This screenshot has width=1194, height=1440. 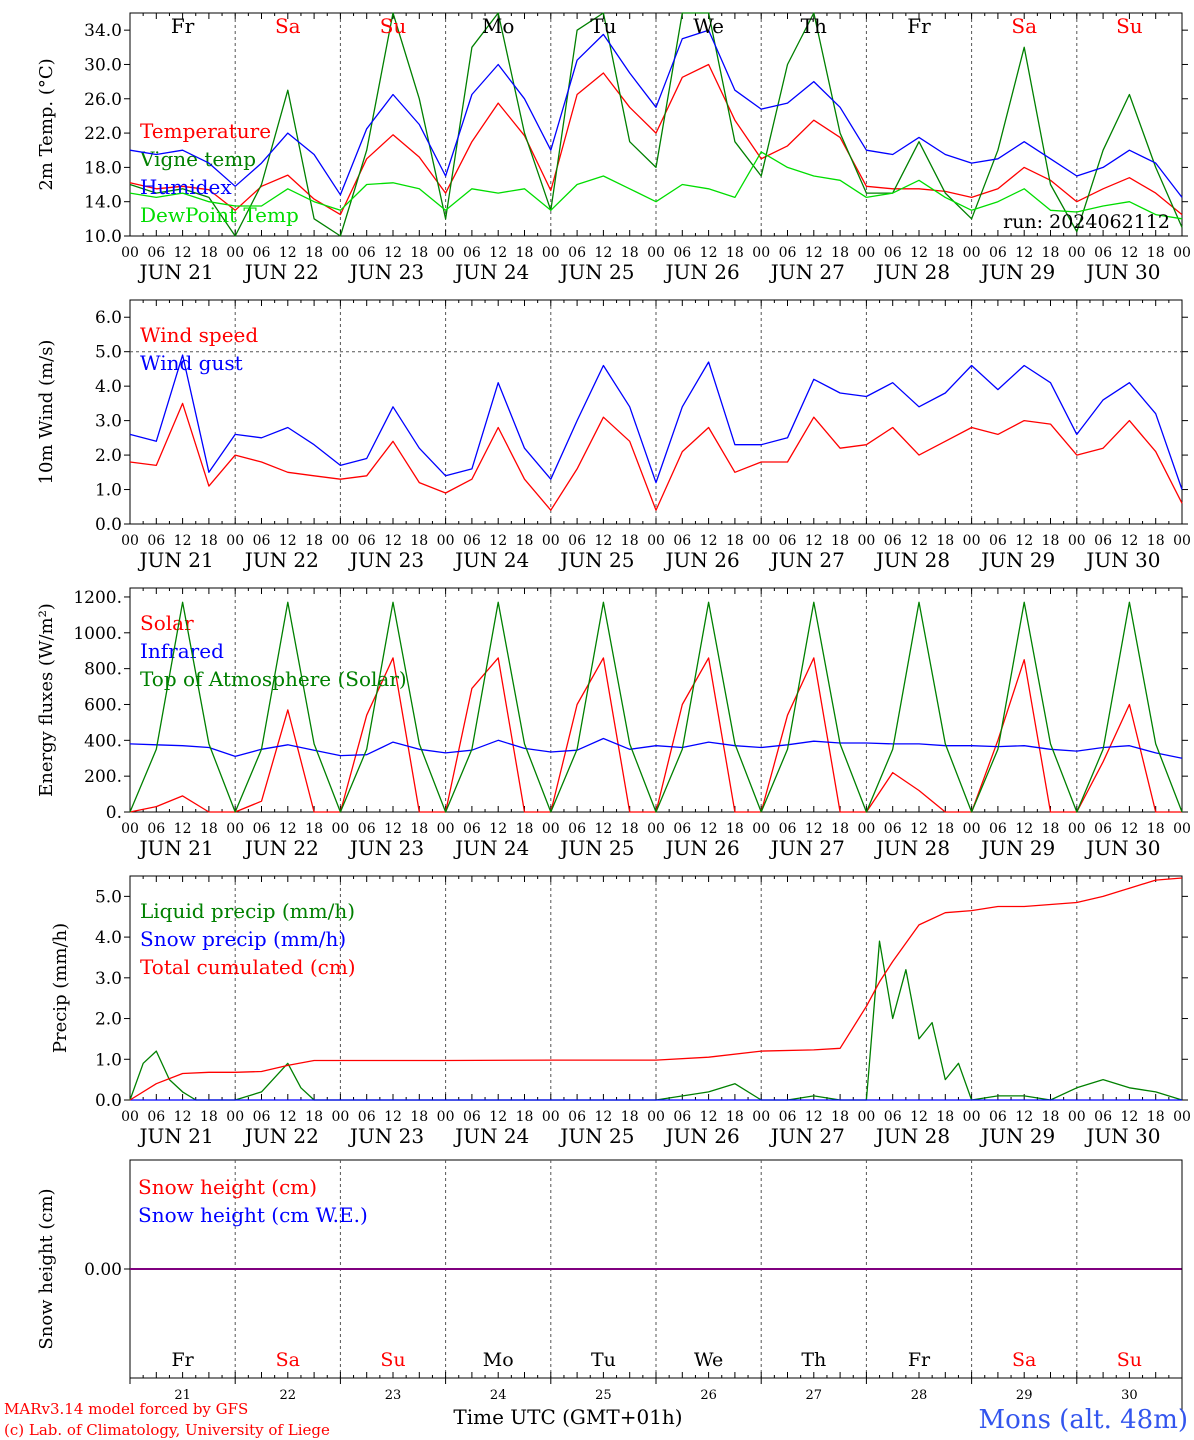 I want to click on legend-entry: Vigne temp, so click(x=197, y=159).